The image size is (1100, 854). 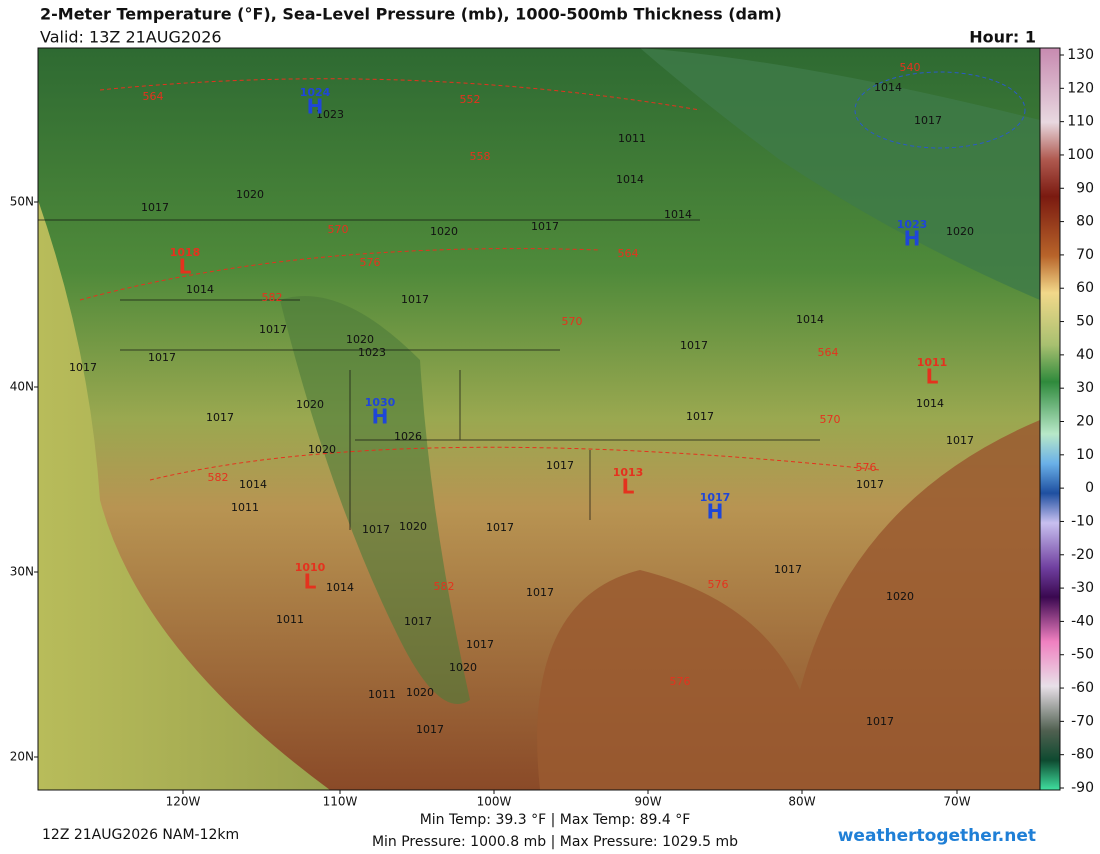 I want to click on longitude-label: 100W, so click(x=494, y=802).